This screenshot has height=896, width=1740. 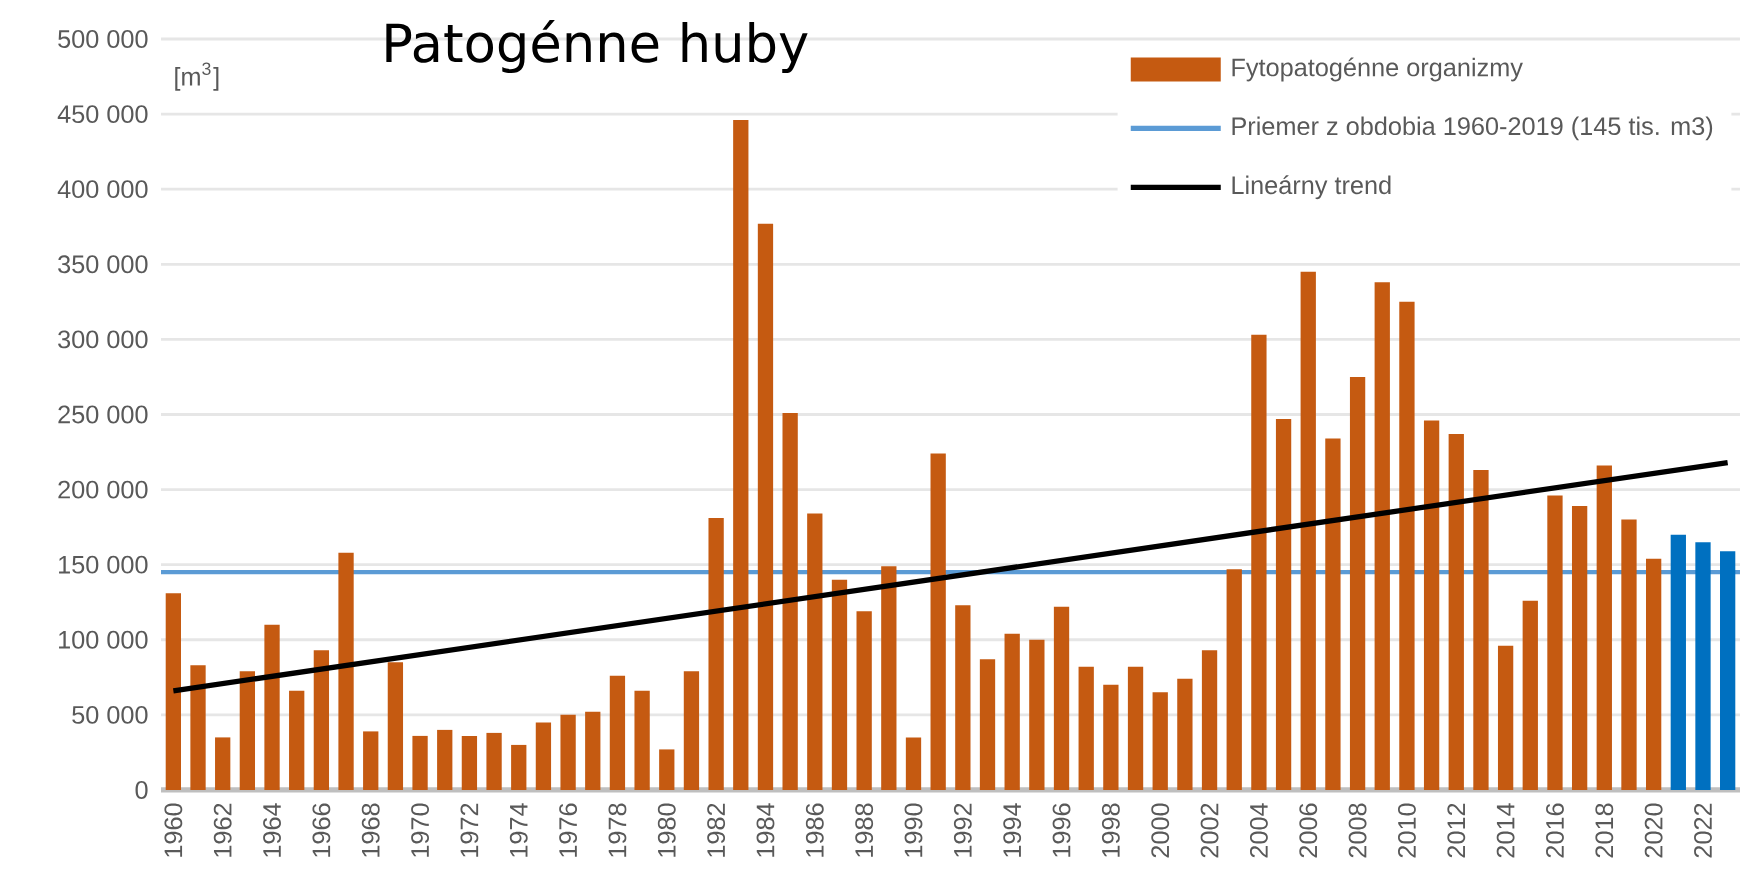 What do you see at coordinates (666, 830) in the screenshot?
I see `x-tick-label: 1980` at bounding box center [666, 830].